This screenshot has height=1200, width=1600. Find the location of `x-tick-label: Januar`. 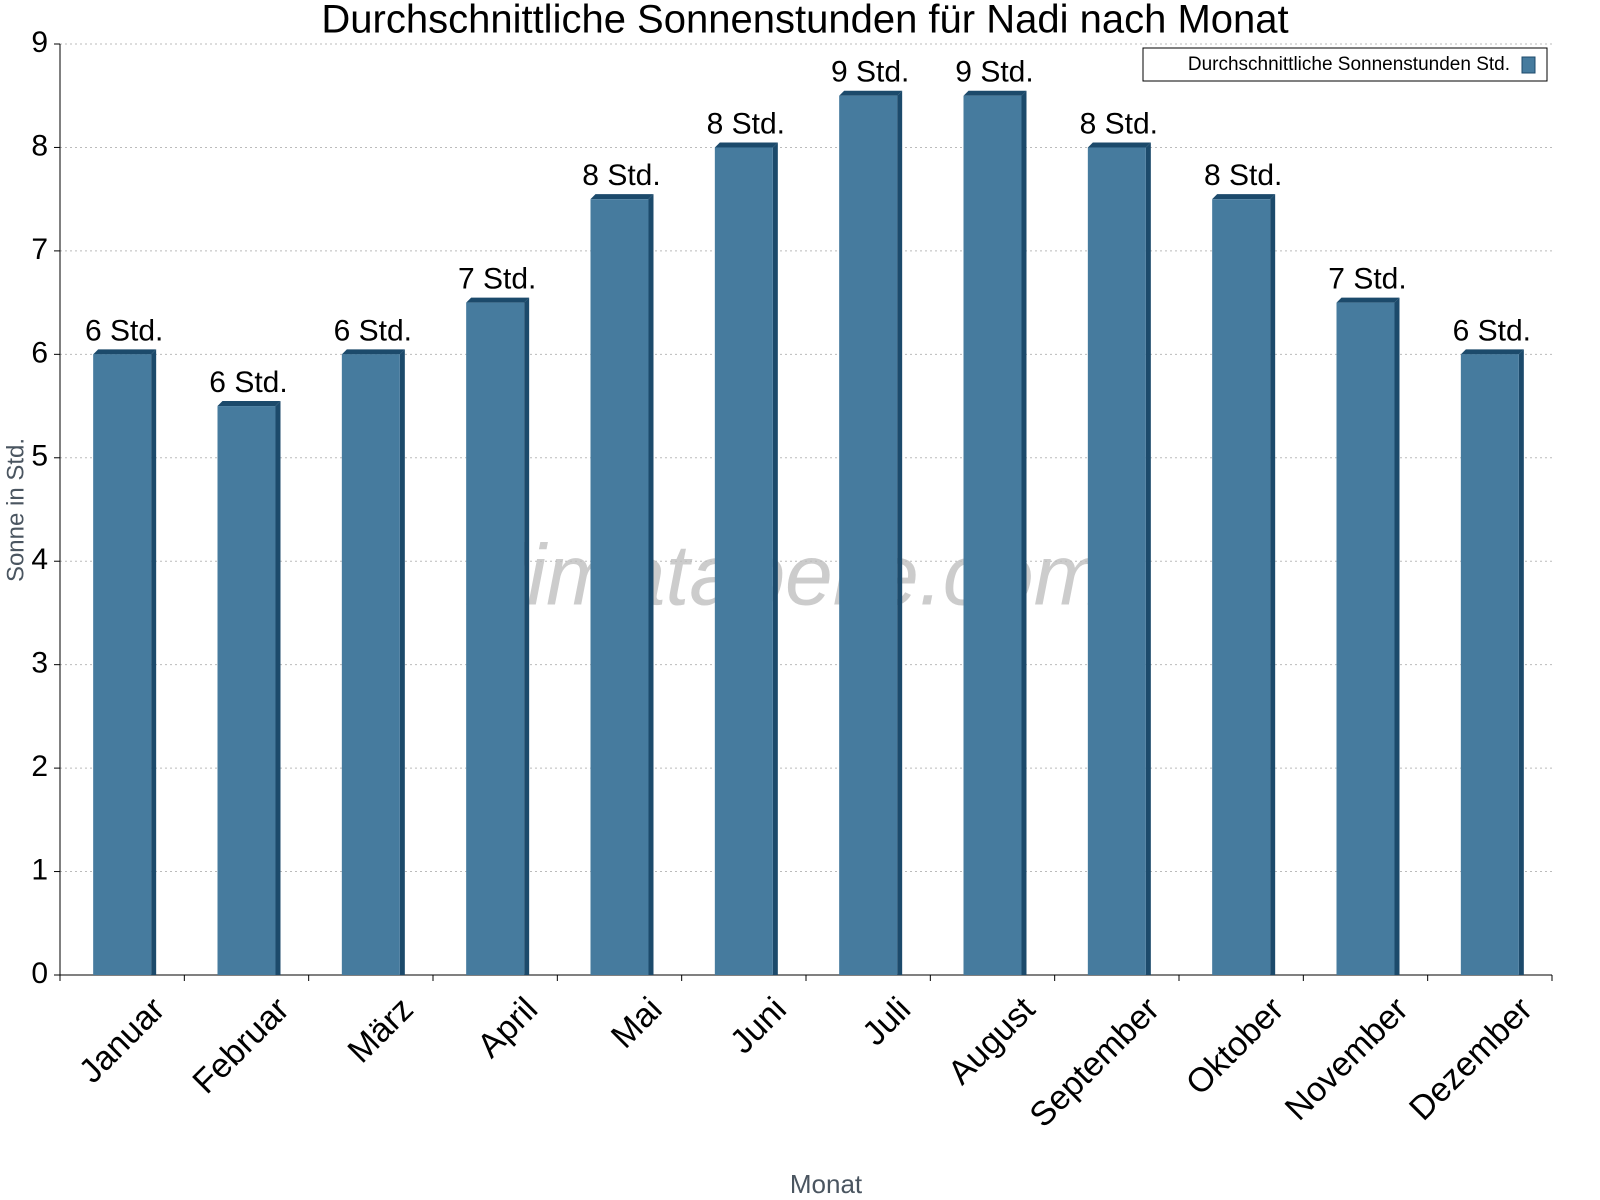

x-tick-label: Januar is located at coordinates (122, 1040).